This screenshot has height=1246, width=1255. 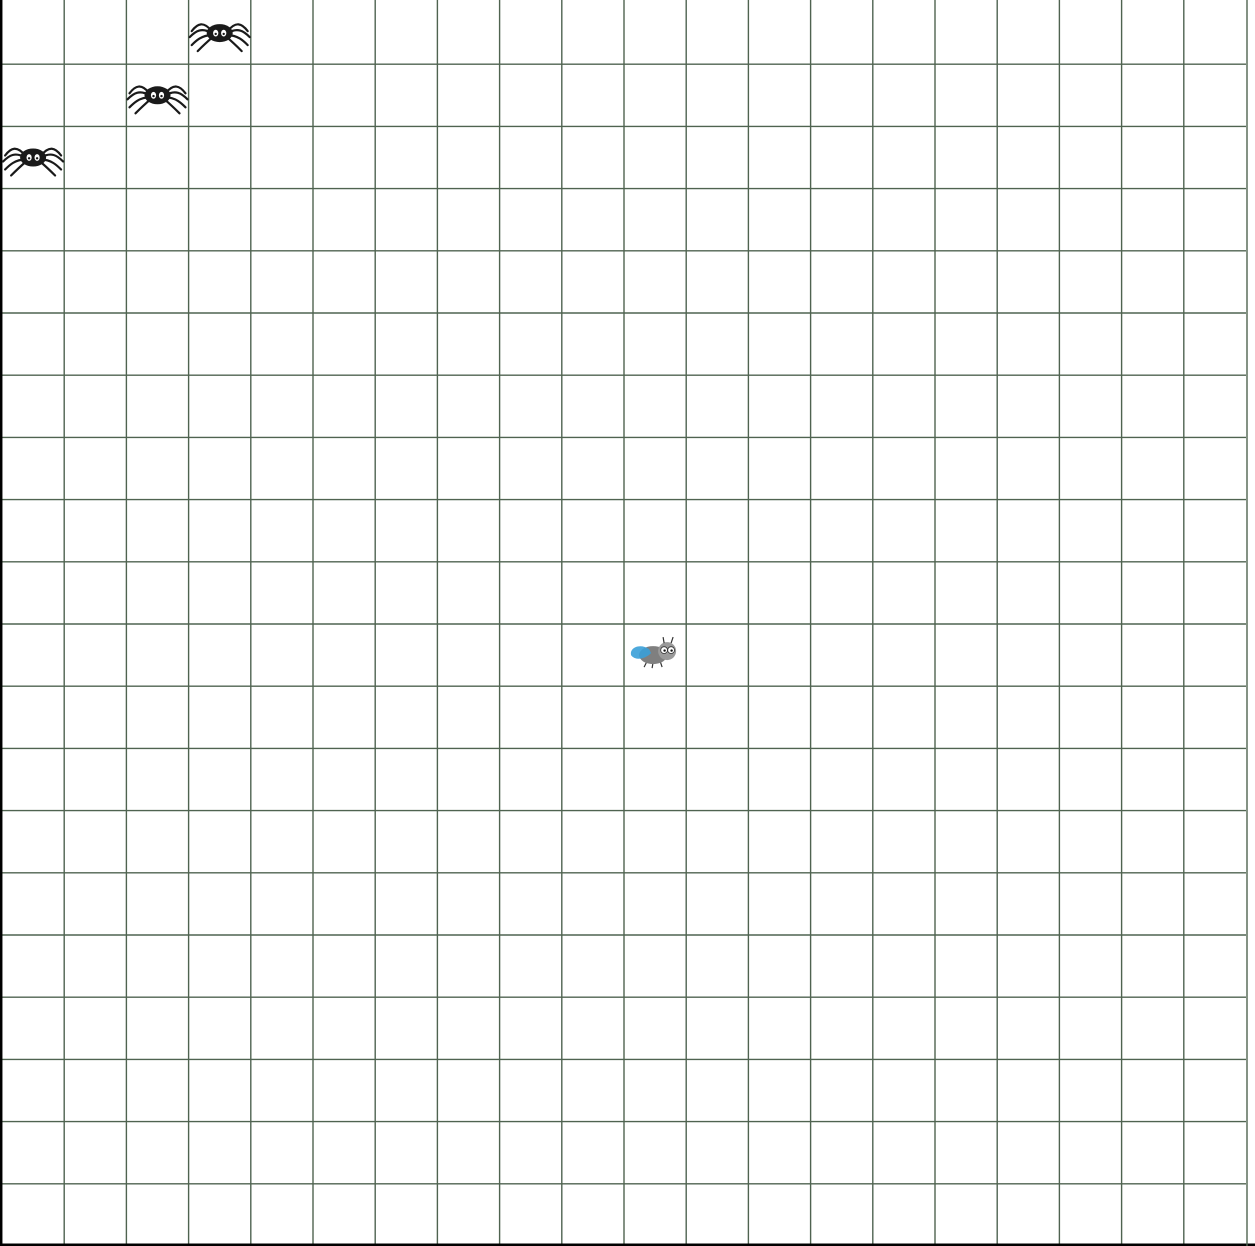 I want to click on fly-icon, so click(x=653, y=652).